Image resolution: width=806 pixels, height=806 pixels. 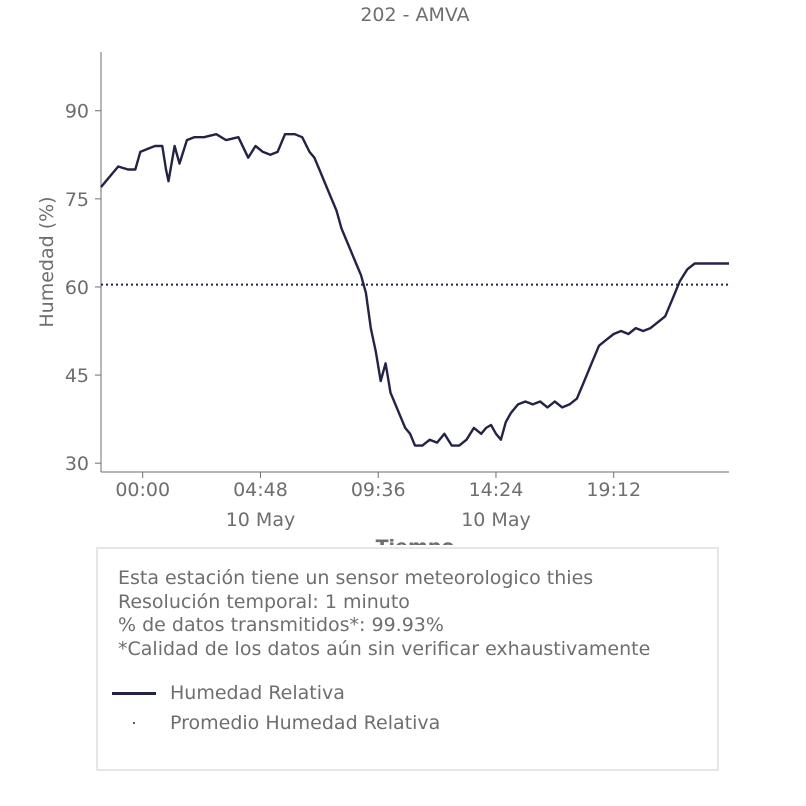 What do you see at coordinates (414, 15) in the screenshot?
I see `chart-title: 202 - AMVA` at bounding box center [414, 15].